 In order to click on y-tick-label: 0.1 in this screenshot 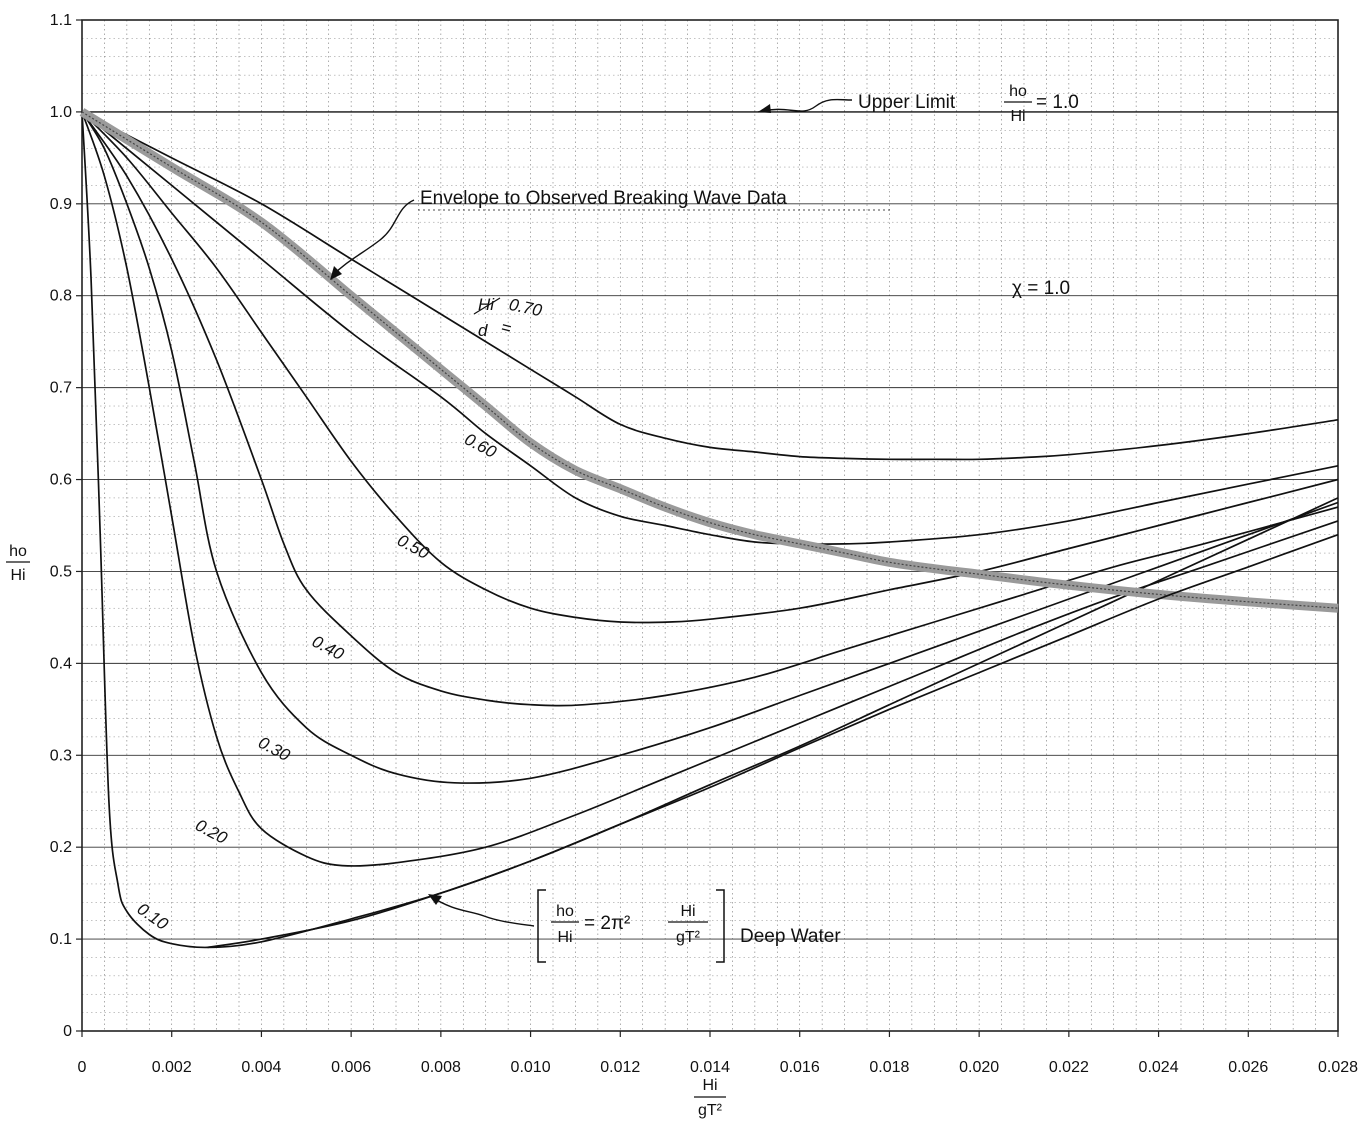, I will do `click(61, 939)`.